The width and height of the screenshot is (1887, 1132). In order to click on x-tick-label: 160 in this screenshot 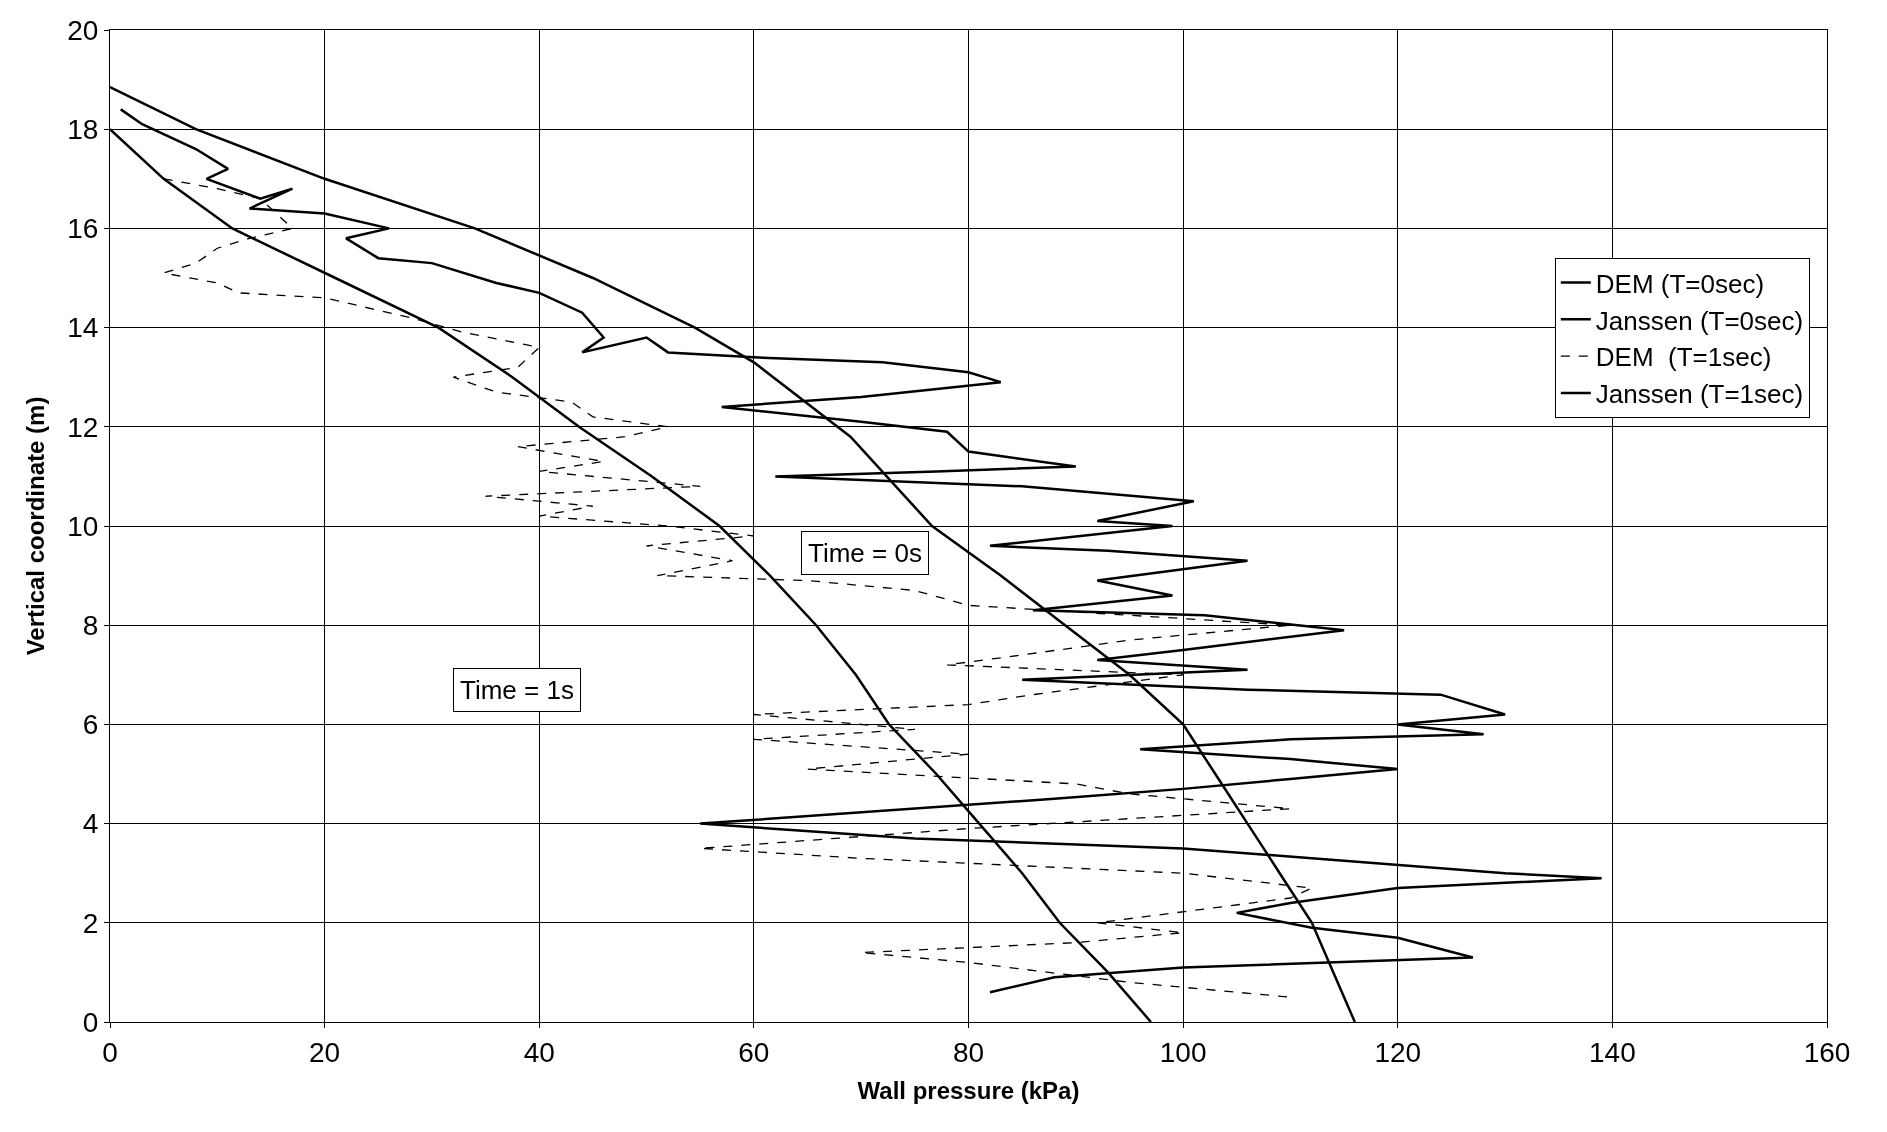, I will do `click(1827, 1052)`.